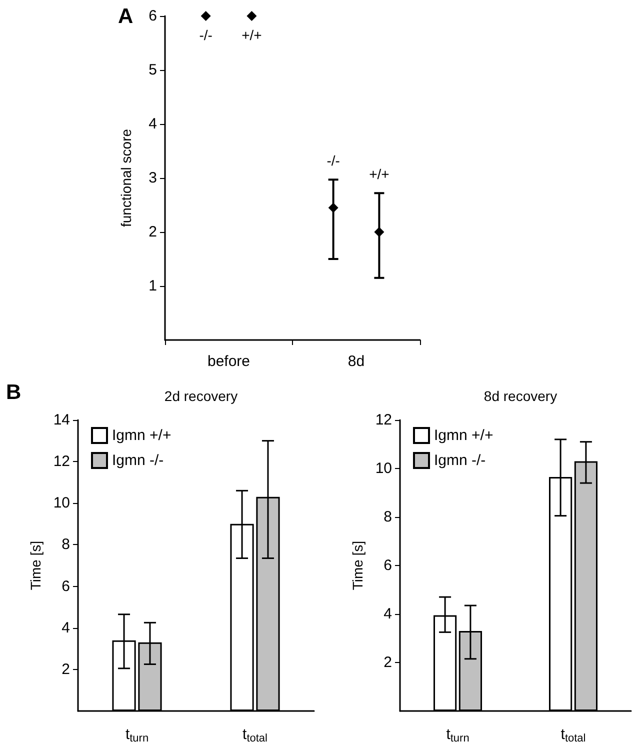  What do you see at coordinates (252, 35) in the screenshot?
I see `series-label: +/+` at bounding box center [252, 35].